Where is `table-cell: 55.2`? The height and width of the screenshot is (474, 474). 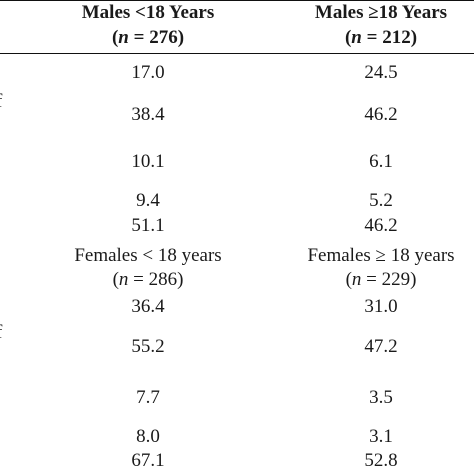 table-cell: 55.2 is located at coordinates (148, 346).